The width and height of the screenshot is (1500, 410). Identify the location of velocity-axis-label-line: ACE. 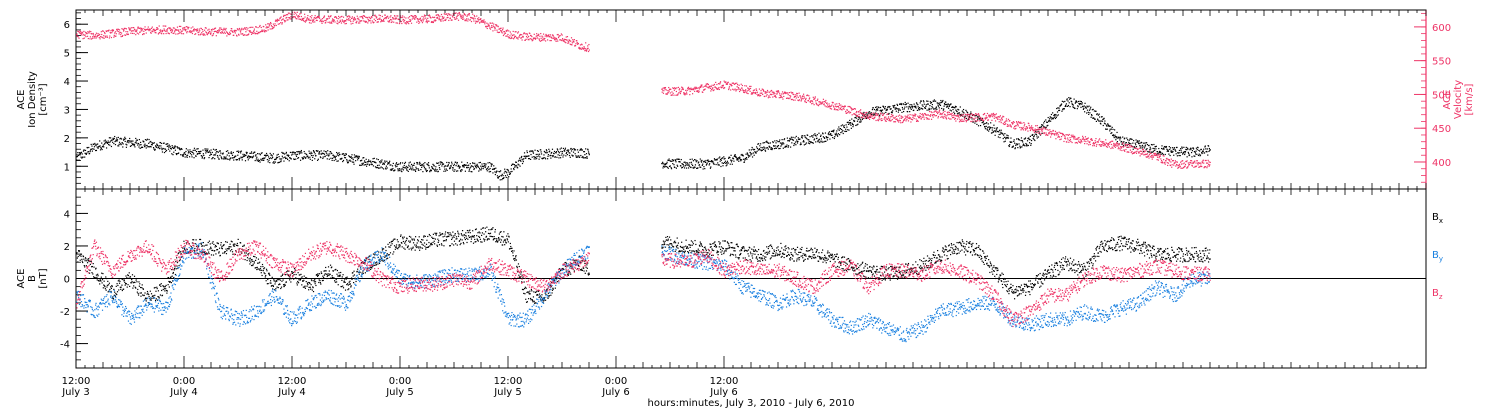
(1447, 100).